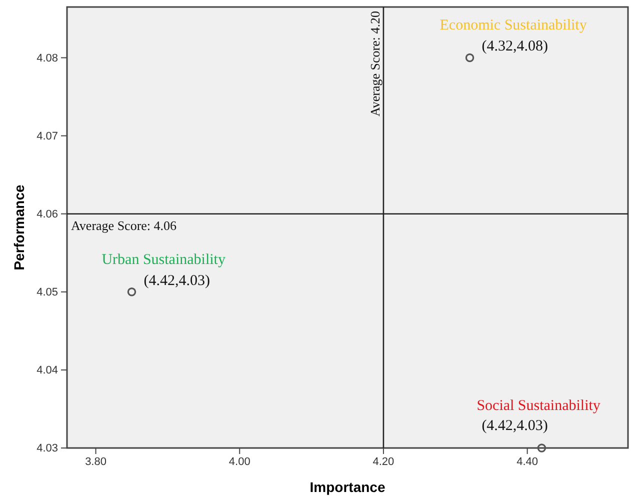 The width and height of the screenshot is (631, 498). What do you see at coordinates (19, 227) in the screenshot?
I see `y-axis-title: Performance` at bounding box center [19, 227].